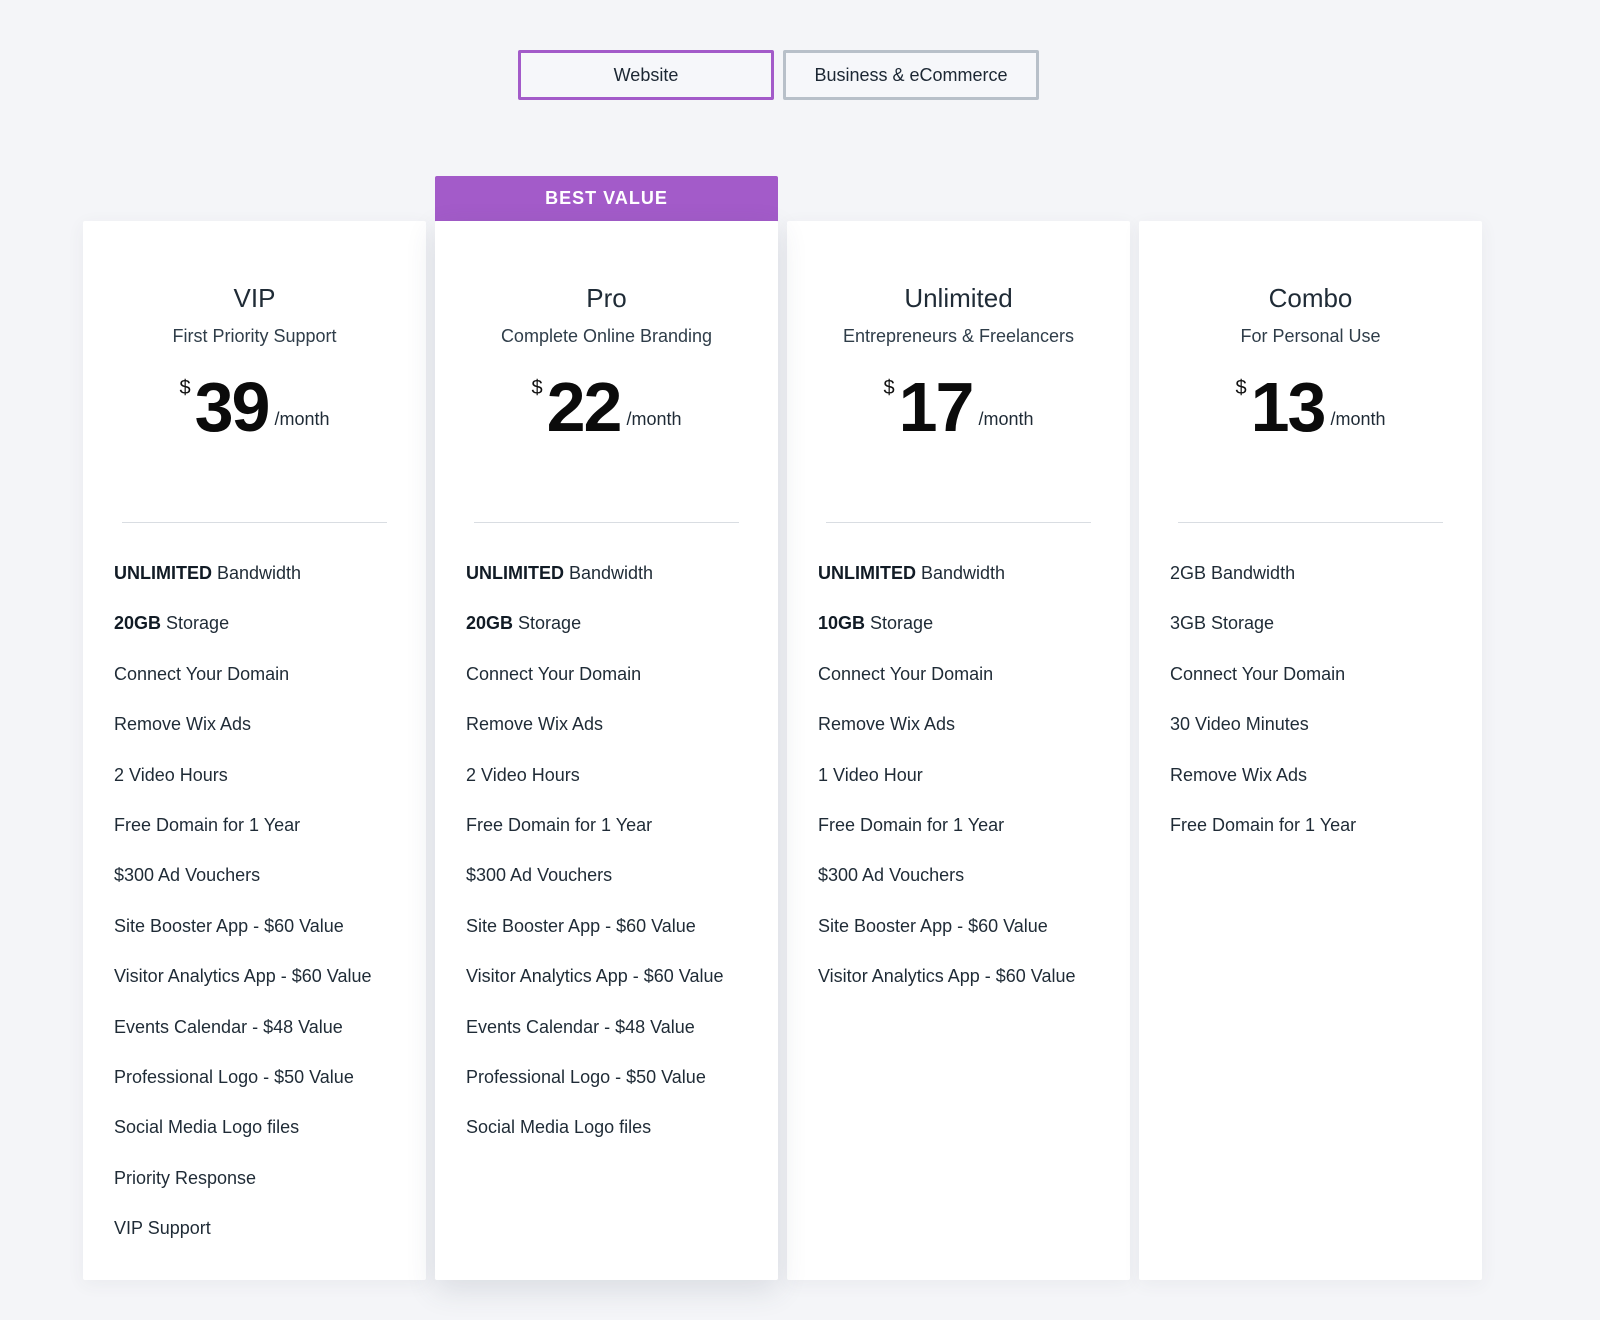 This screenshot has height=1320, width=1600. I want to click on plan-name: Pro, so click(606, 298).